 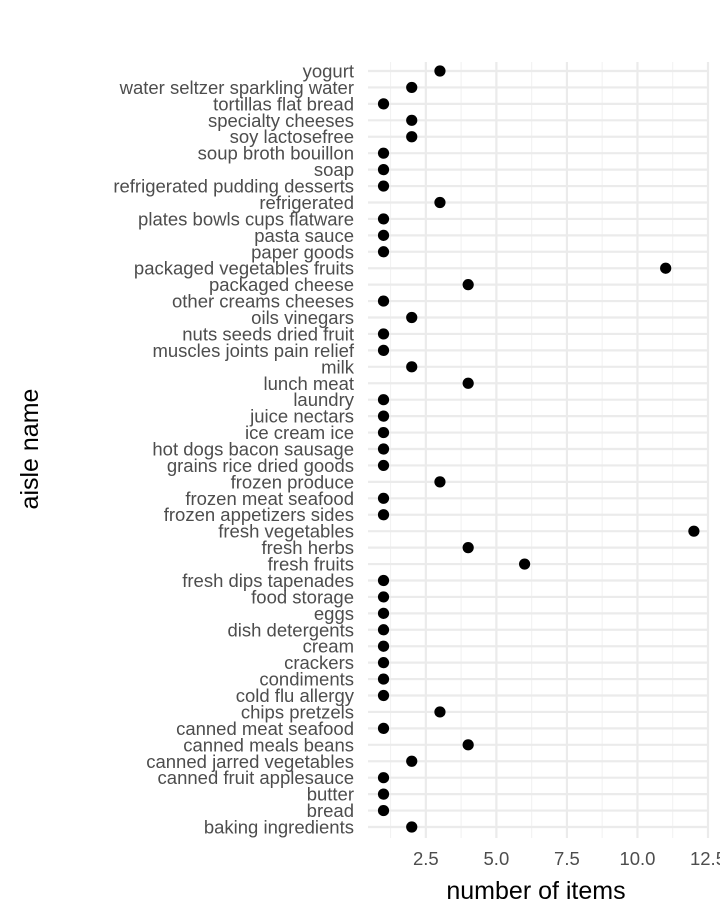 I want to click on x-tick-labels: 2.5 5.0 7.5 10.0 12.5, so click(x=566, y=858).